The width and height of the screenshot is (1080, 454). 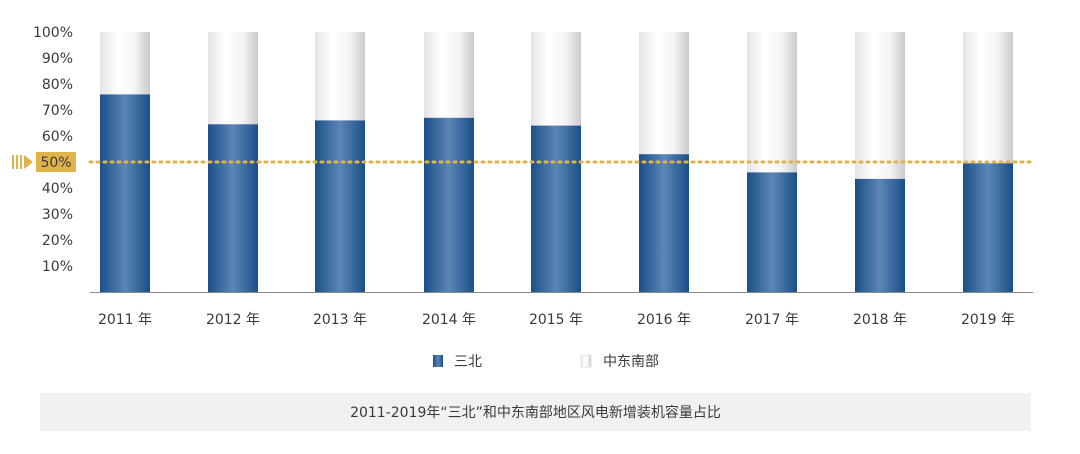 I want to click on x-tick-label: 2014 年, so click(x=449, y=320).